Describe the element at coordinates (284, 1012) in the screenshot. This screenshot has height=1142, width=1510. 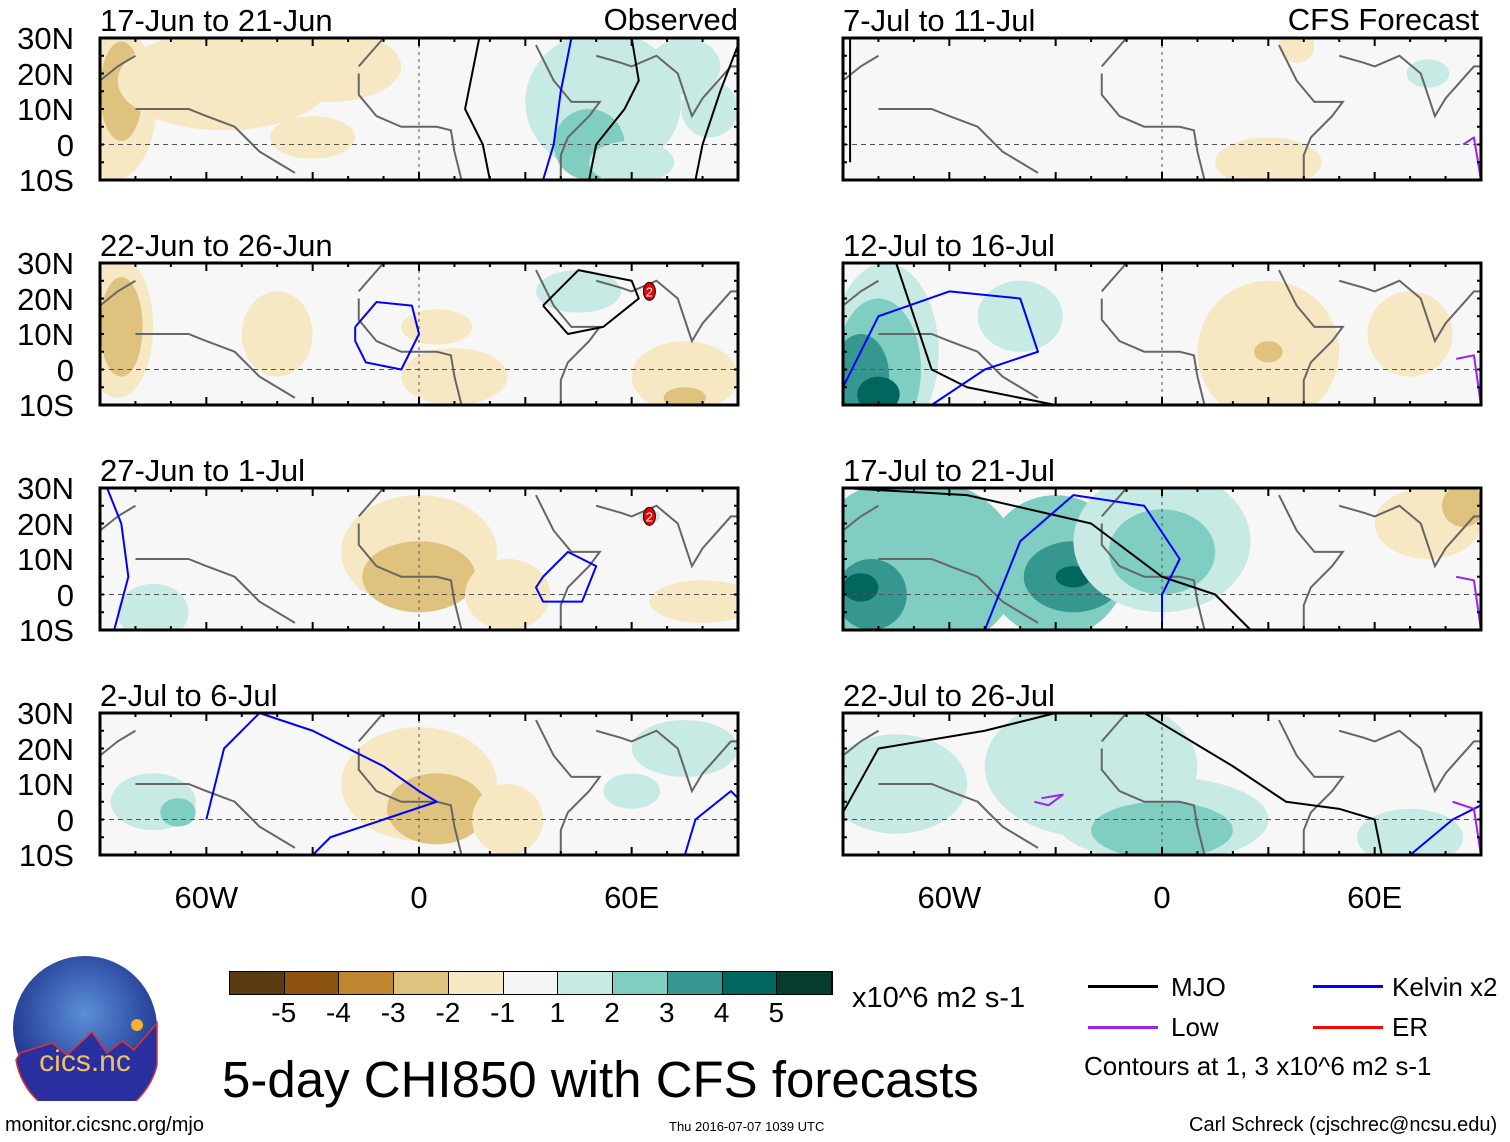
I see `colorbar-tick-label: -5` at that location.